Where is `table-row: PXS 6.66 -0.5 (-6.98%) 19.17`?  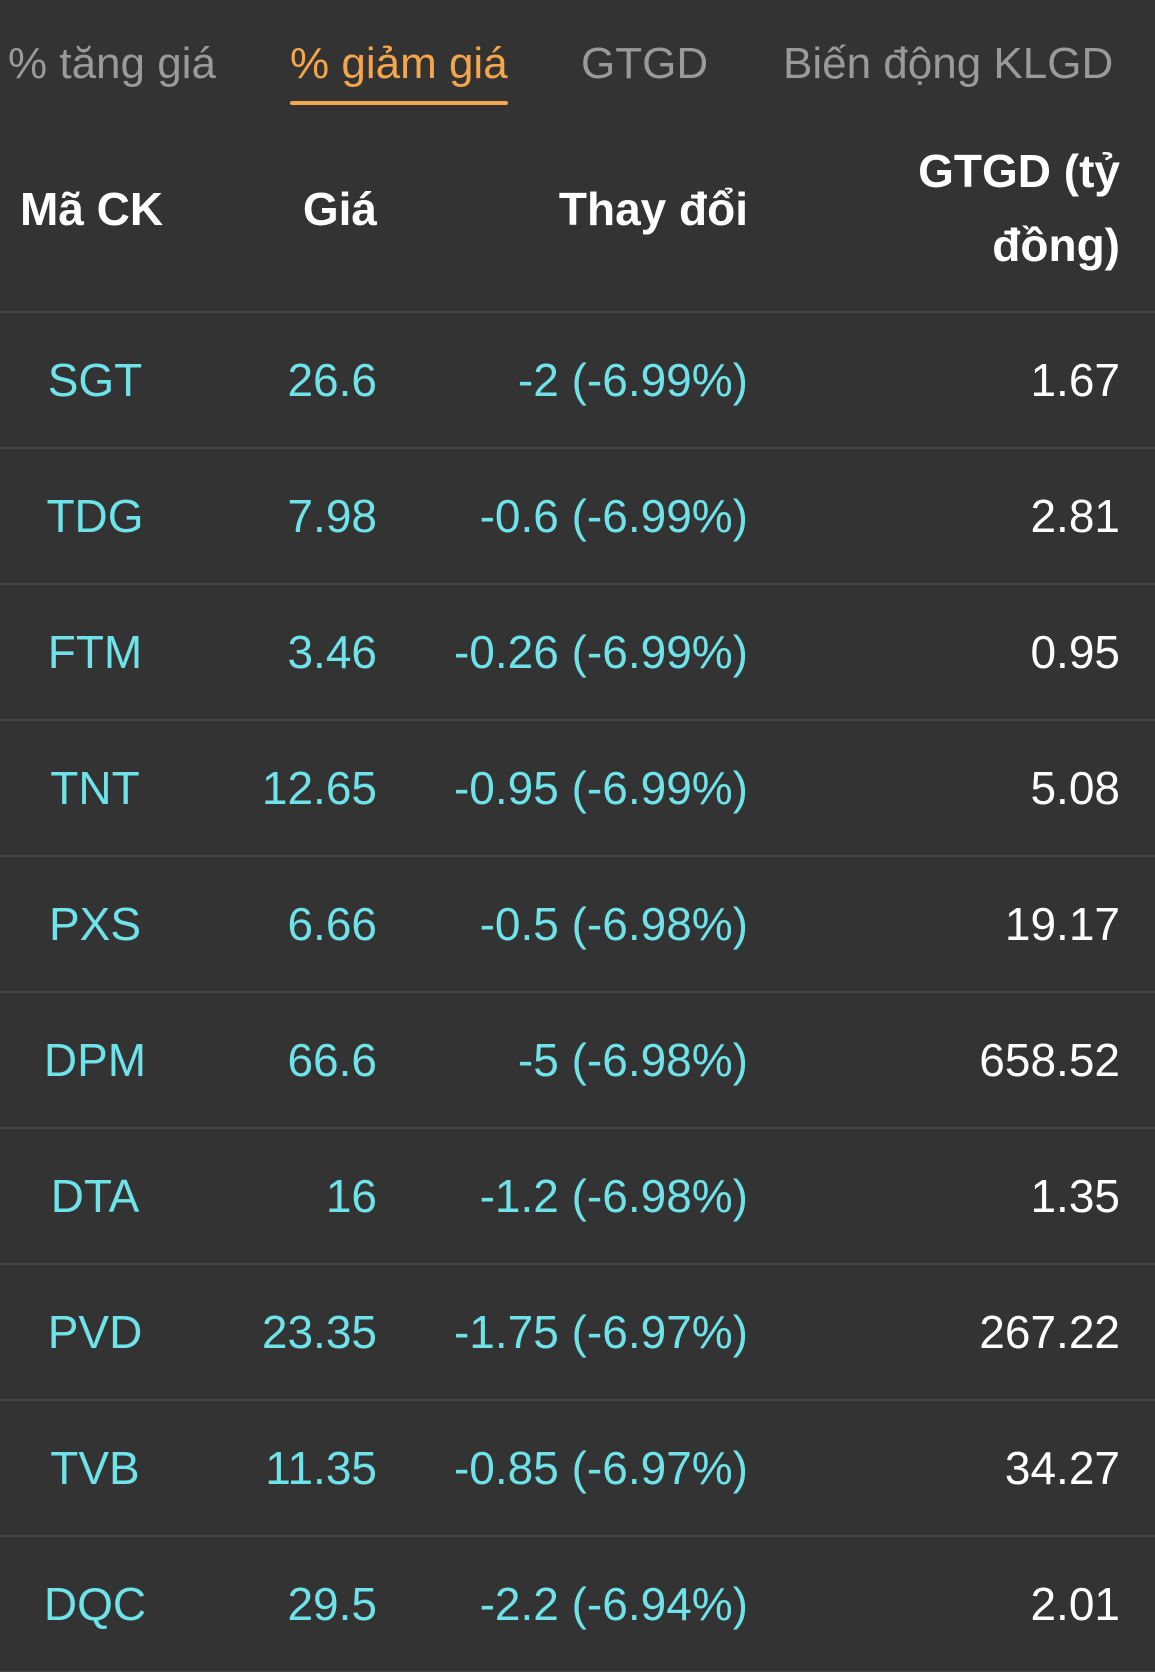
table-row: PXS 6.66 -0.5 (-6.98%) 19.17 is located at coordinates (577, 925).